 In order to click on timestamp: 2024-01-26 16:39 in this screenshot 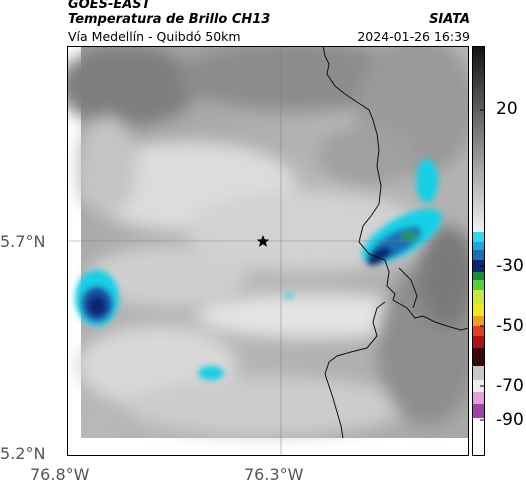, I will do `click(413, 36)`.